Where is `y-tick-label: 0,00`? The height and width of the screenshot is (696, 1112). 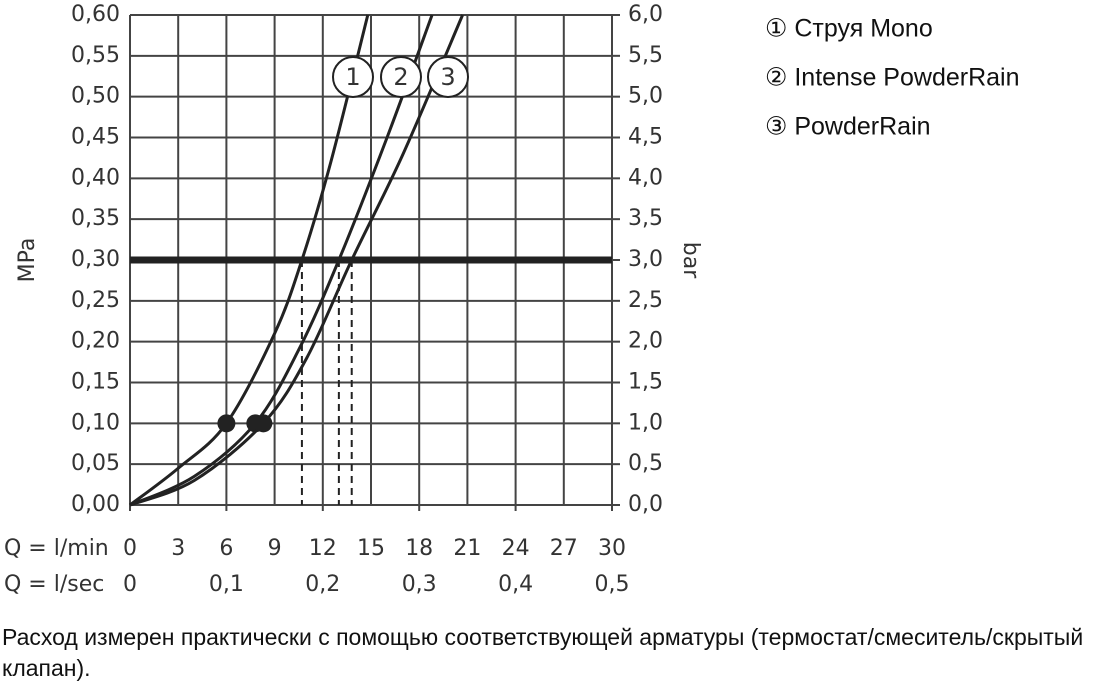
y-tick-label: 0,00 is located at coordinates (95, 504).